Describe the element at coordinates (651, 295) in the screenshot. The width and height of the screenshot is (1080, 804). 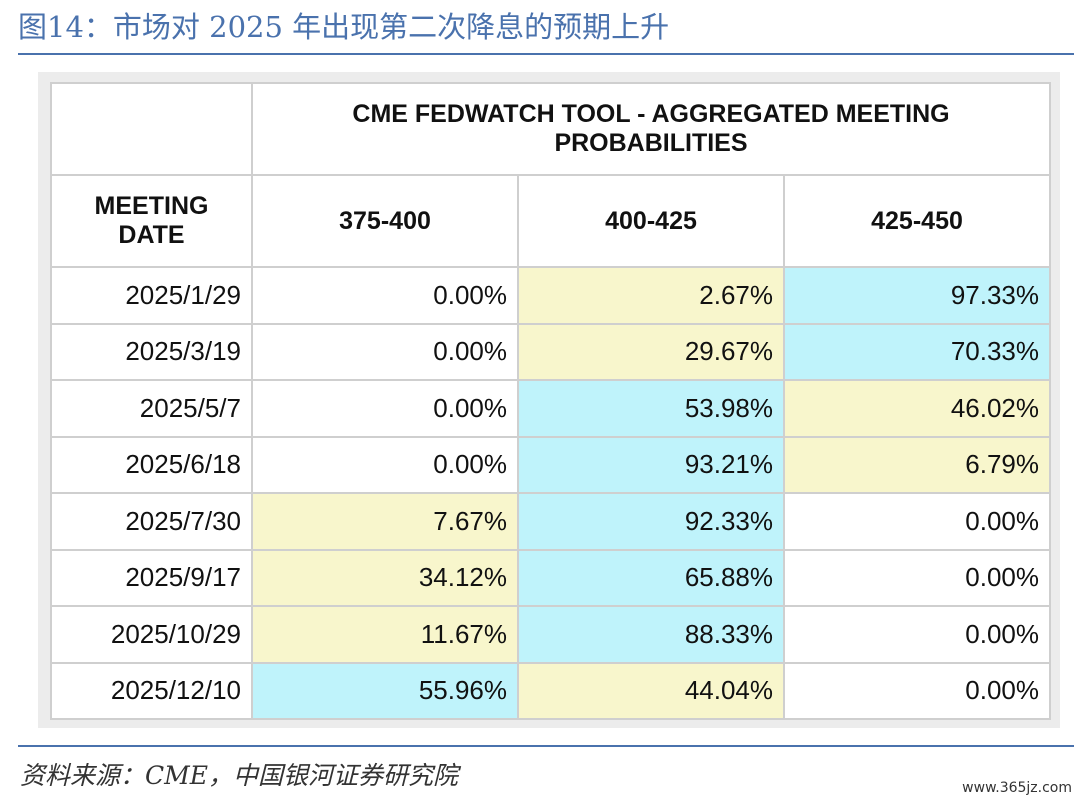
I see `probability-cell-400-425: 2.67%` at that location.